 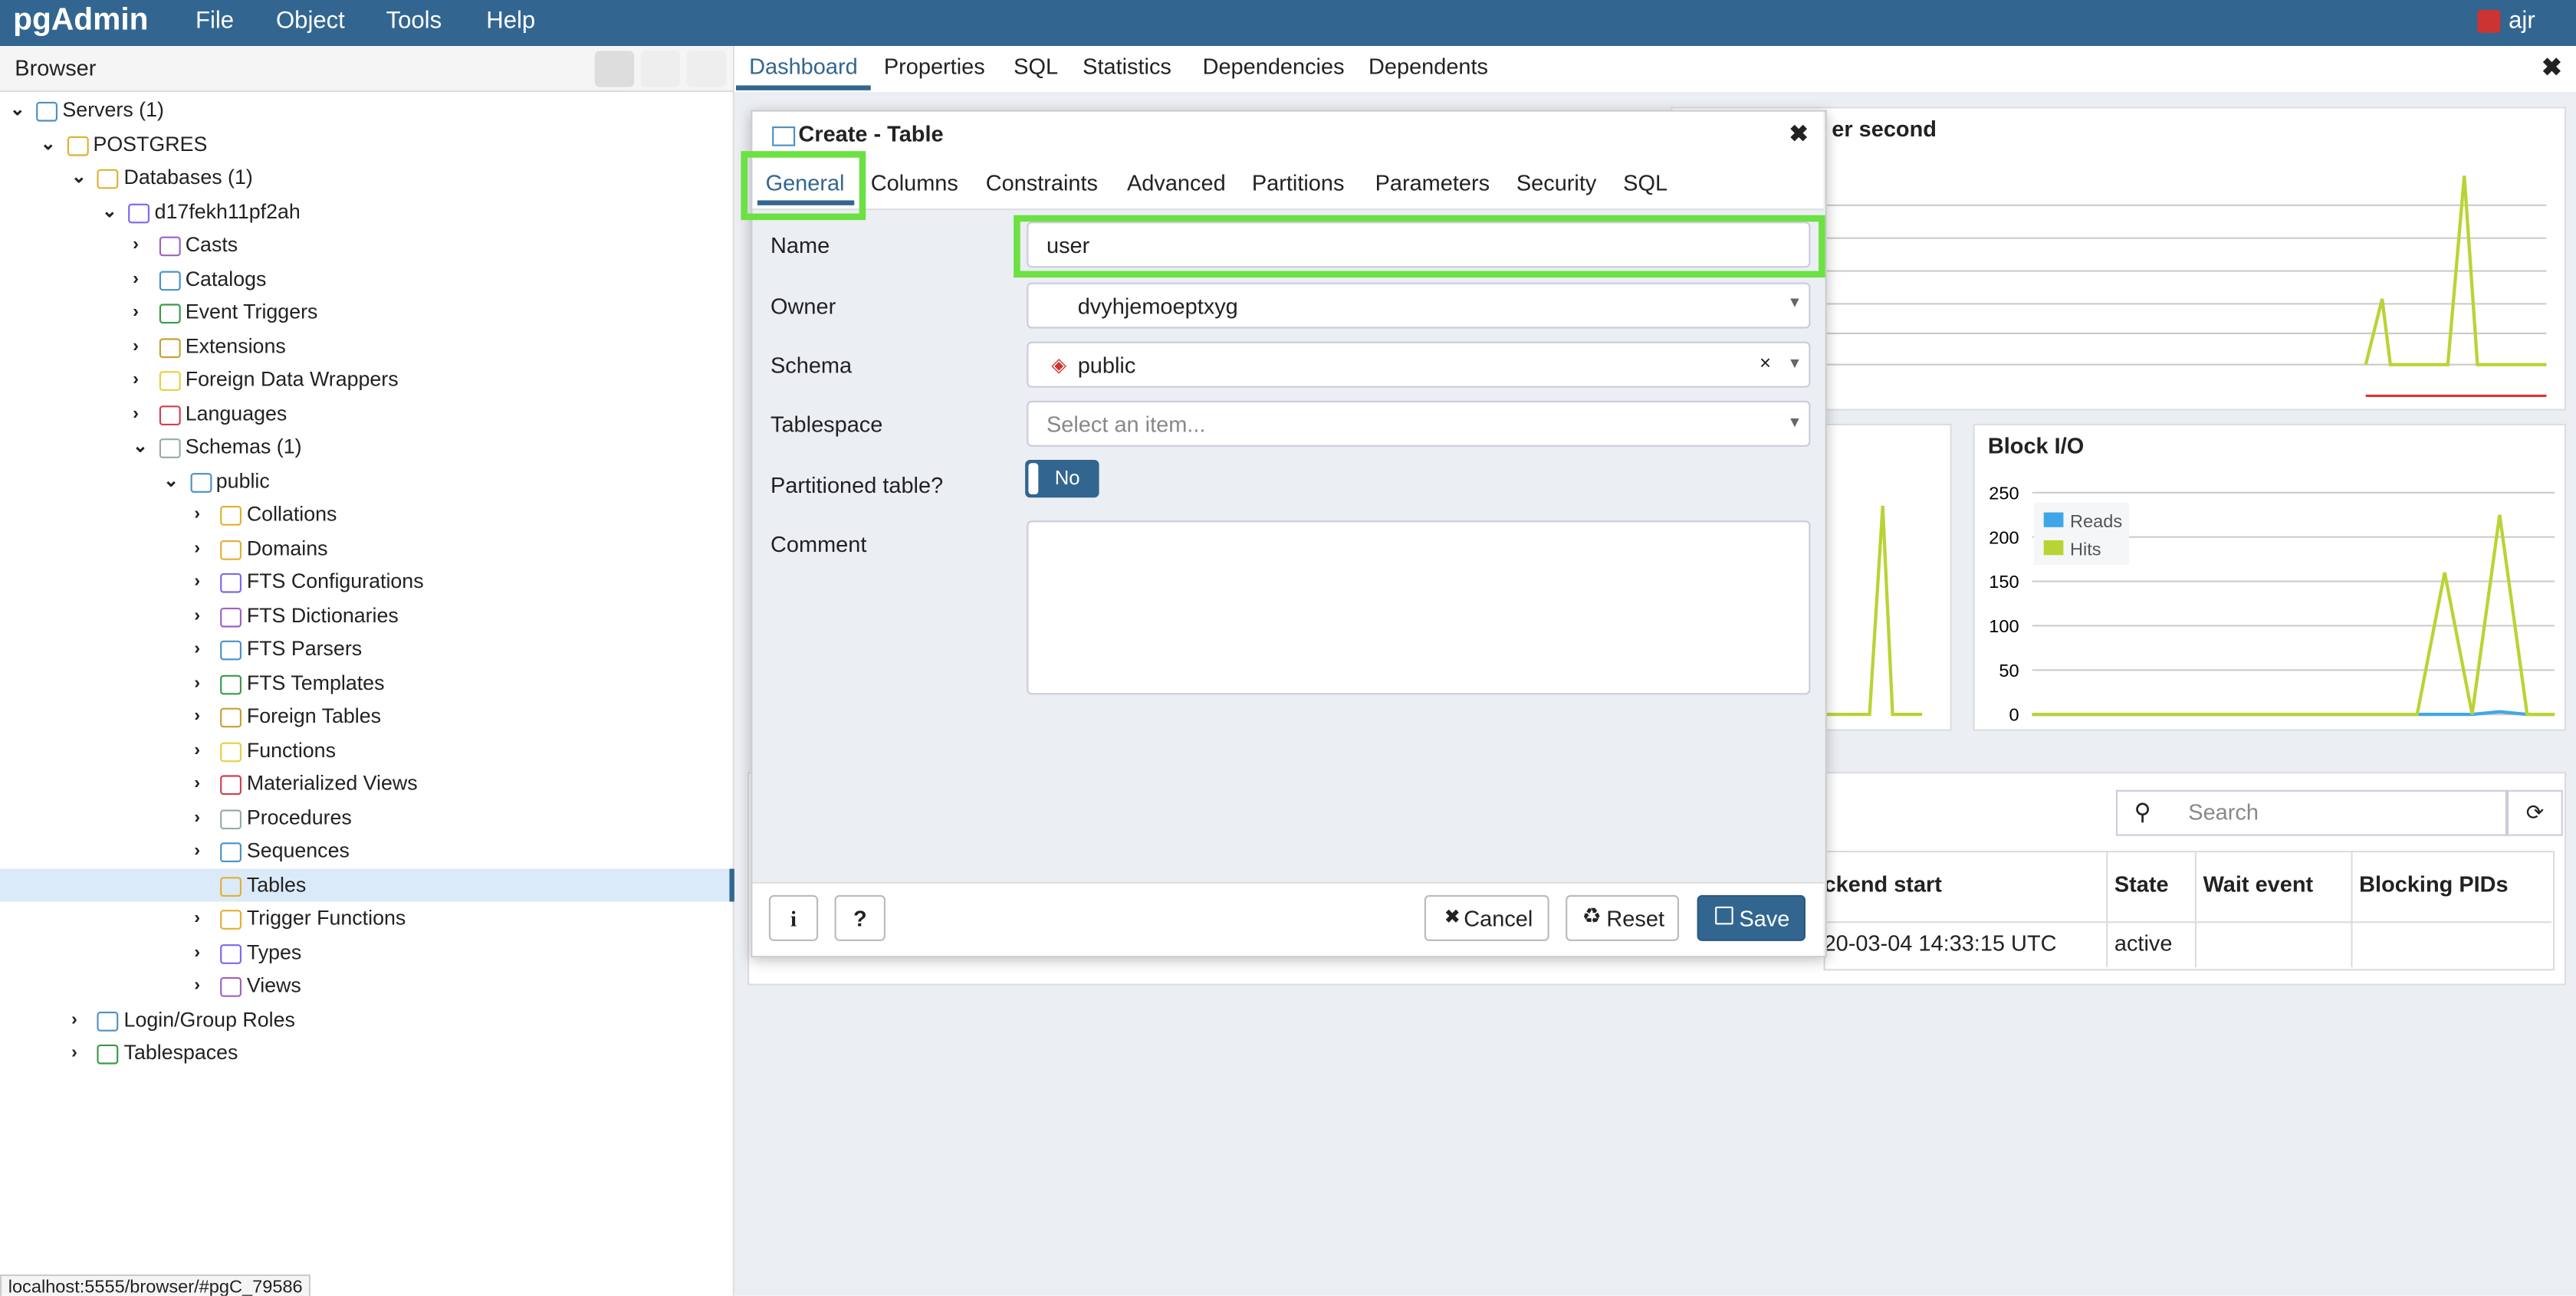 I want to click on dialog-tab: Advanced, so click(x=1176, y=182).